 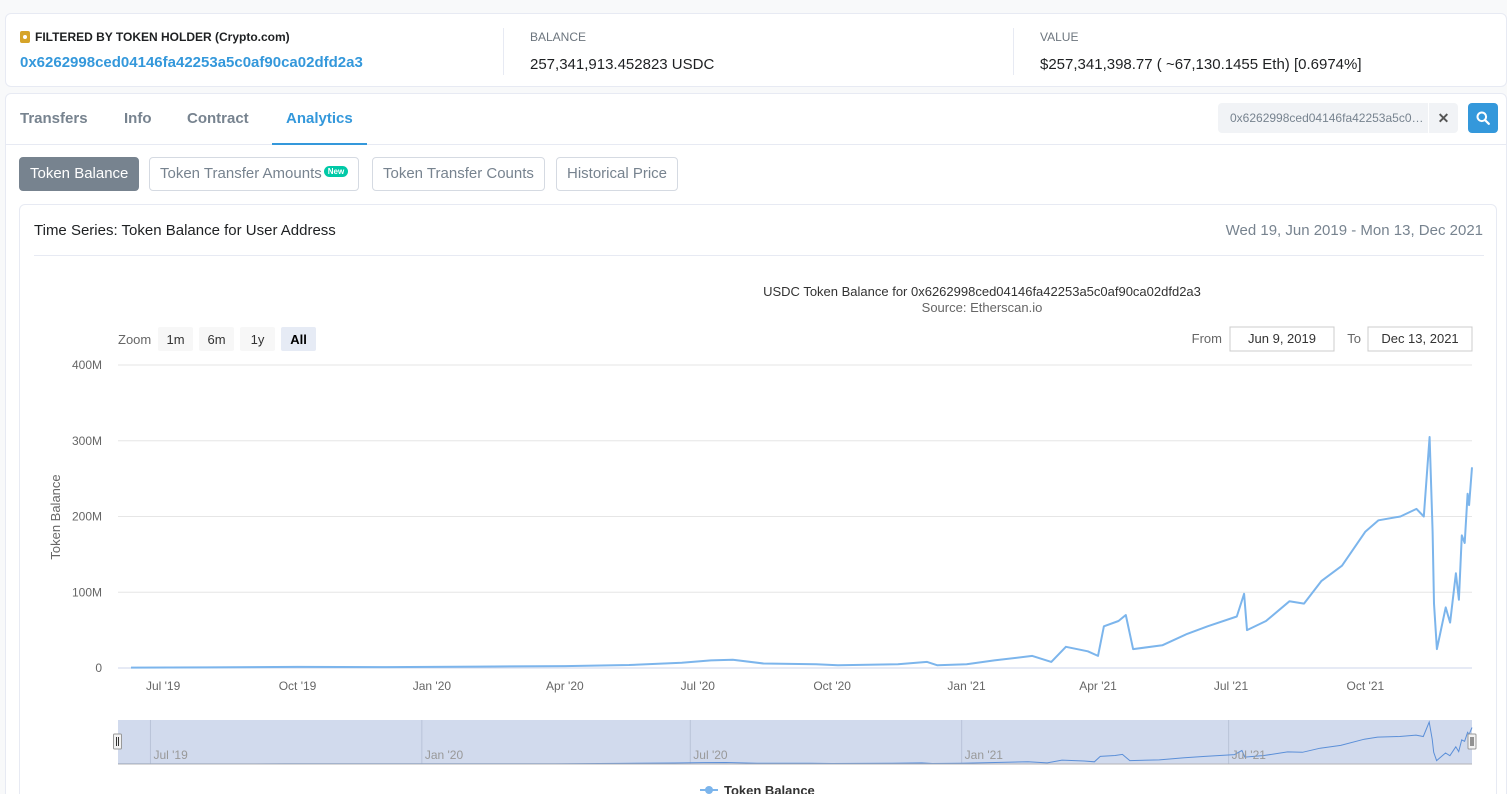 What do you see at coordinates (966, 686) in the screenshot?
I see `x-tick-label: Jan '21` at bounding box center [966, 686].